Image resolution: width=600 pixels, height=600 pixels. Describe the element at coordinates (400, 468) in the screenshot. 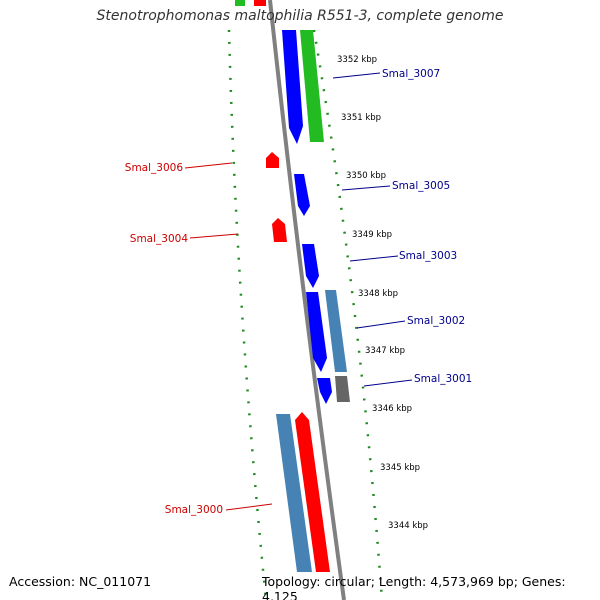

I see `scale-tick-label: 3345 kbp` at that location.